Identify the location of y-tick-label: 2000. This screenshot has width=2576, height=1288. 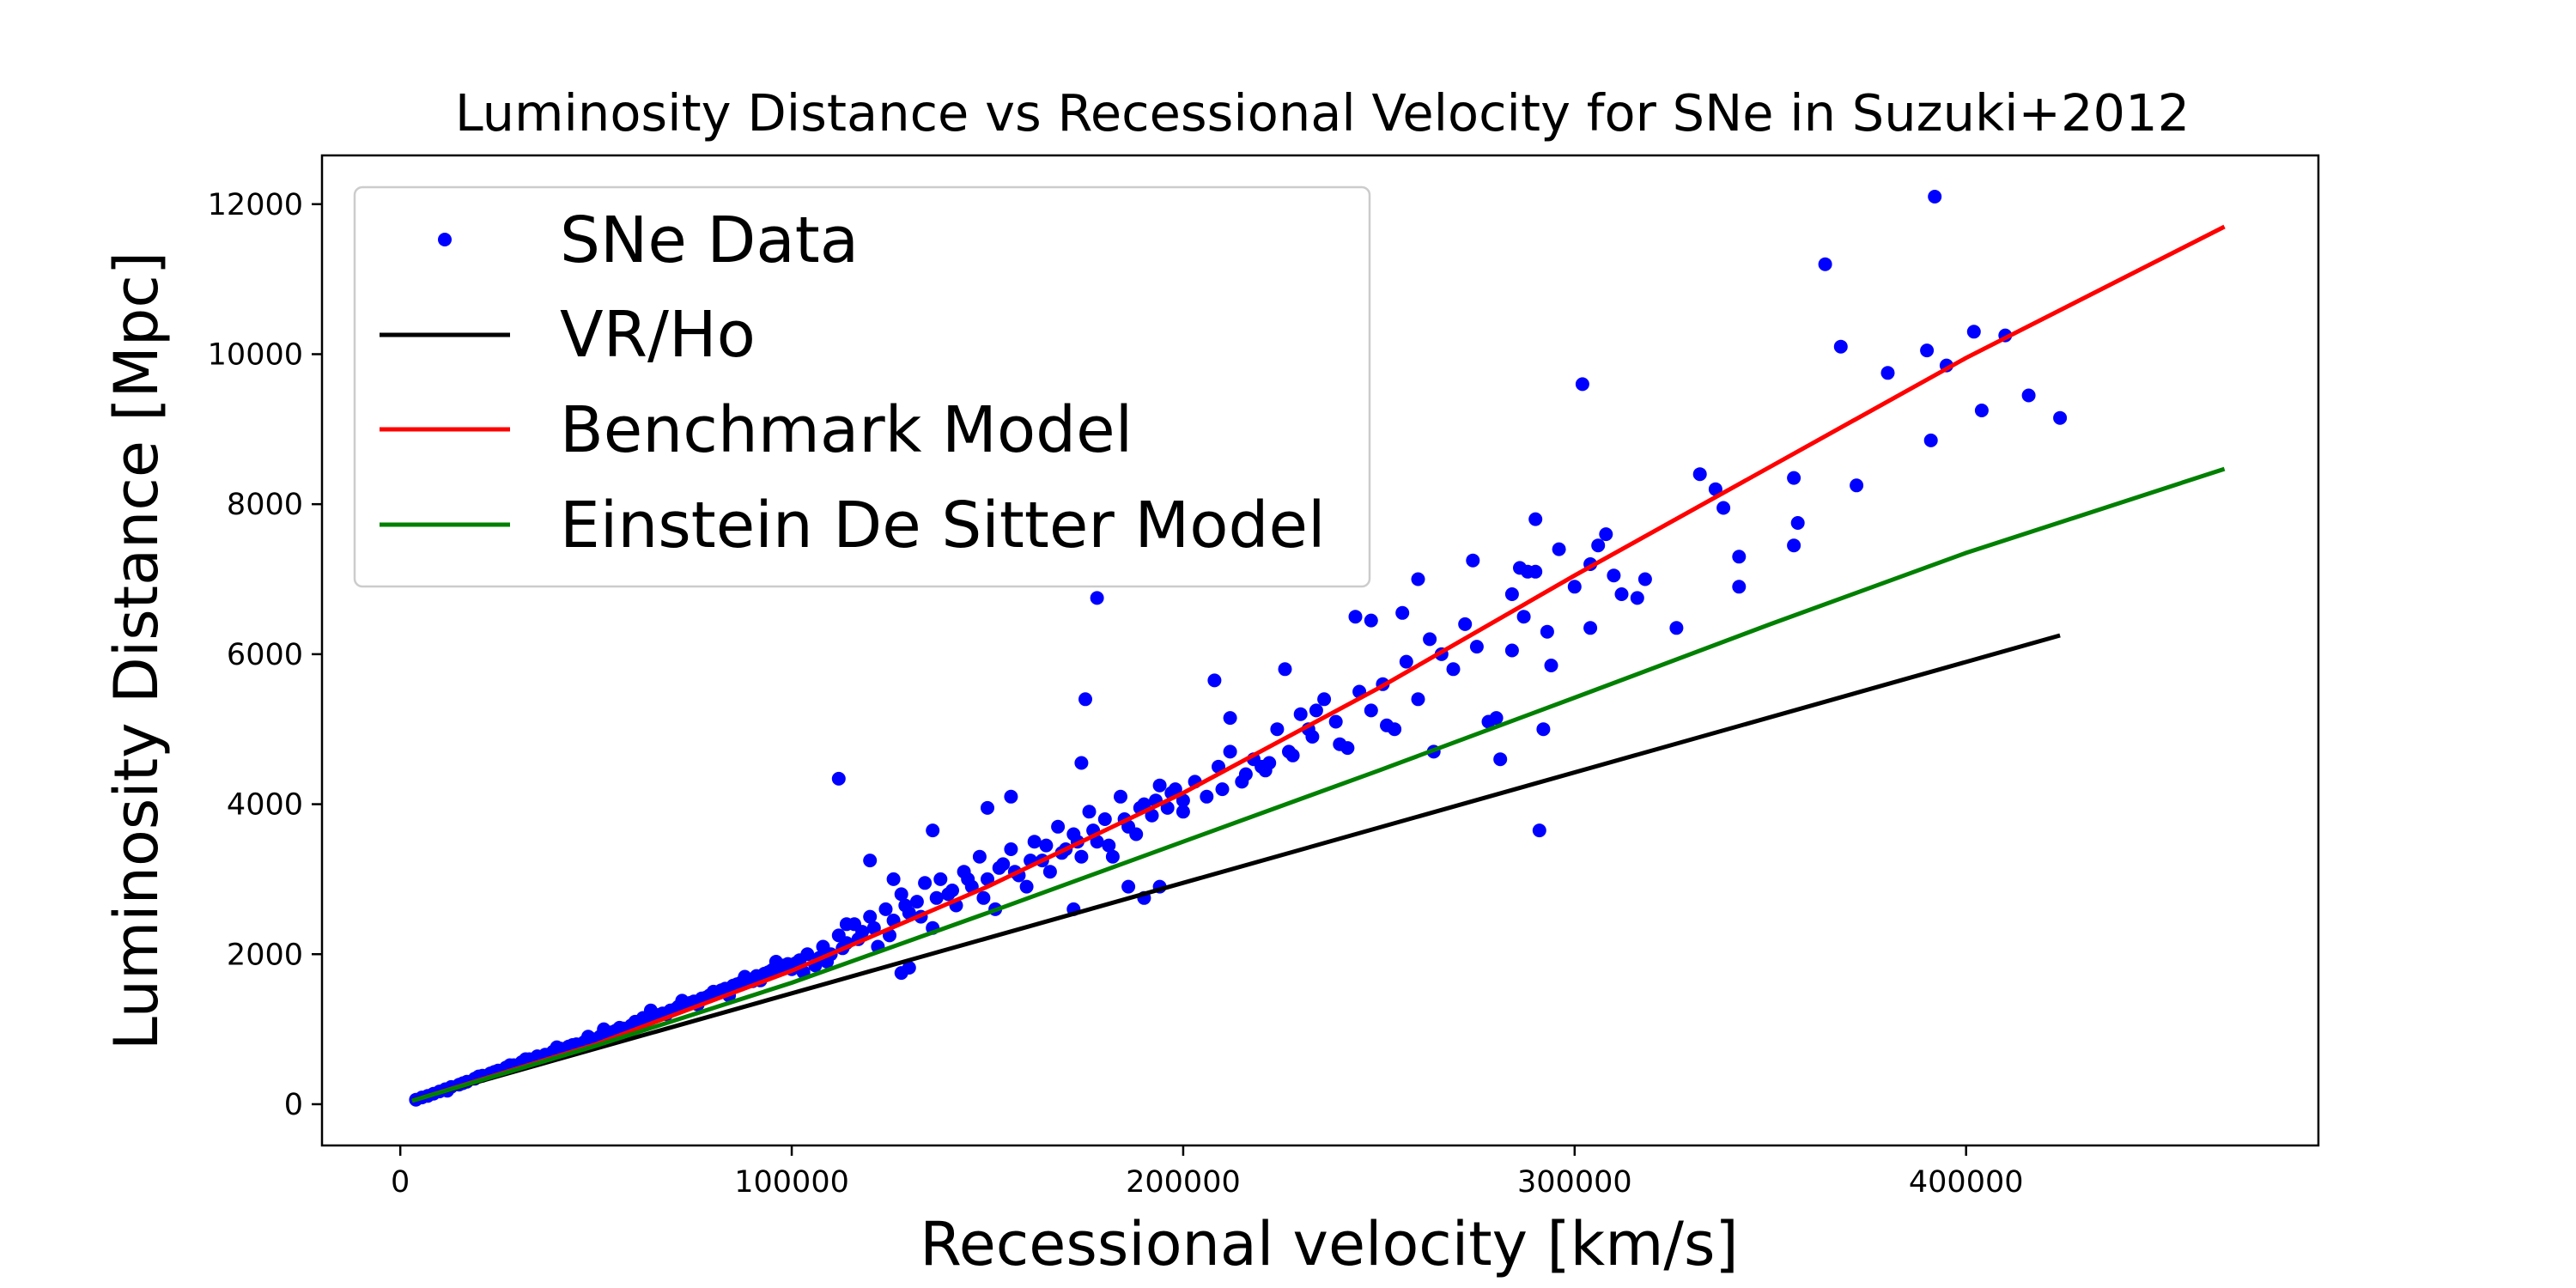
(265, 955).